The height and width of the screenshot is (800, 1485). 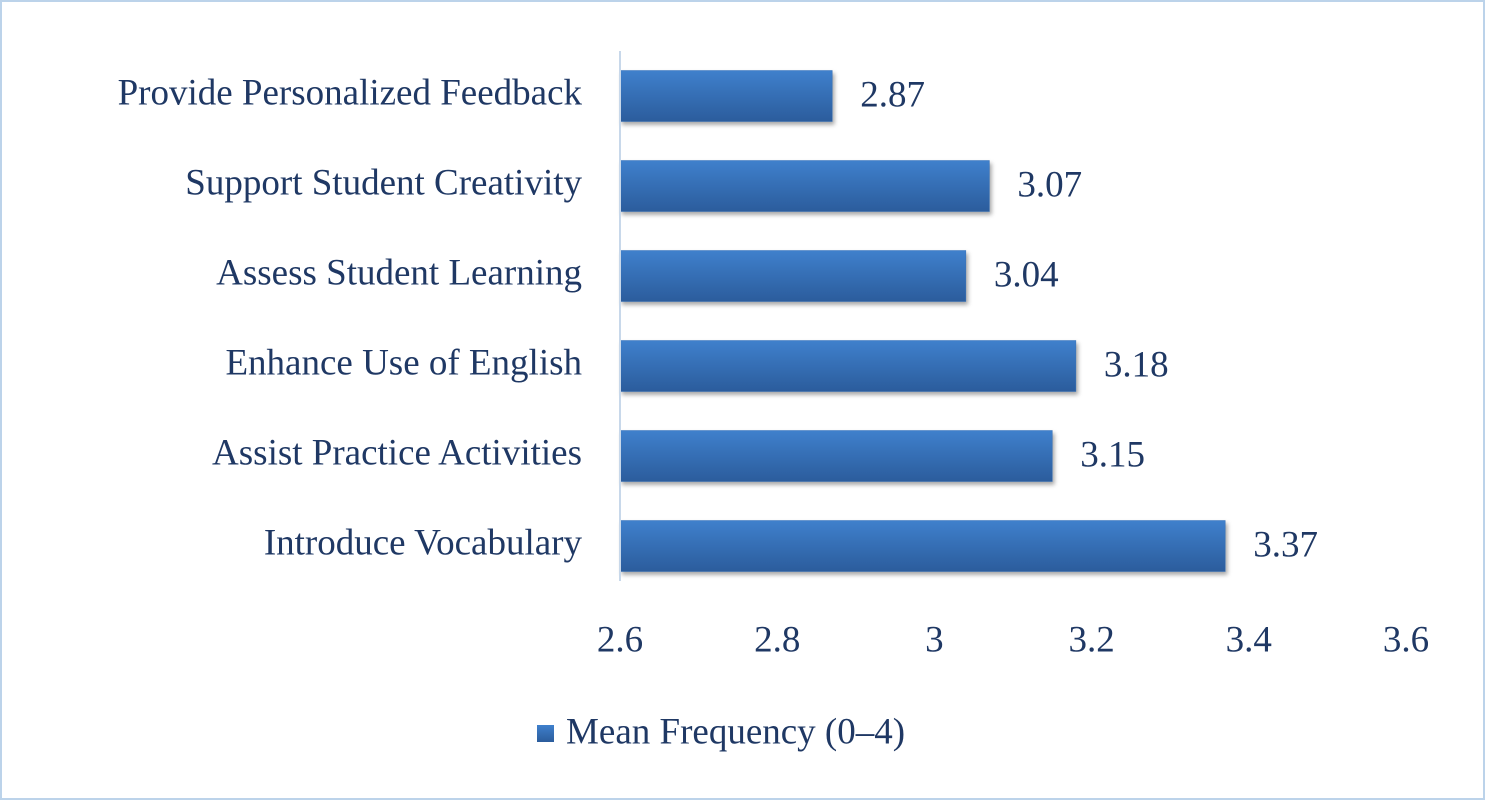 What do you see at coordinates (1285, 544) in the screenshot?
I see `value-label: 3.37` at bounding box center [1285, 544].